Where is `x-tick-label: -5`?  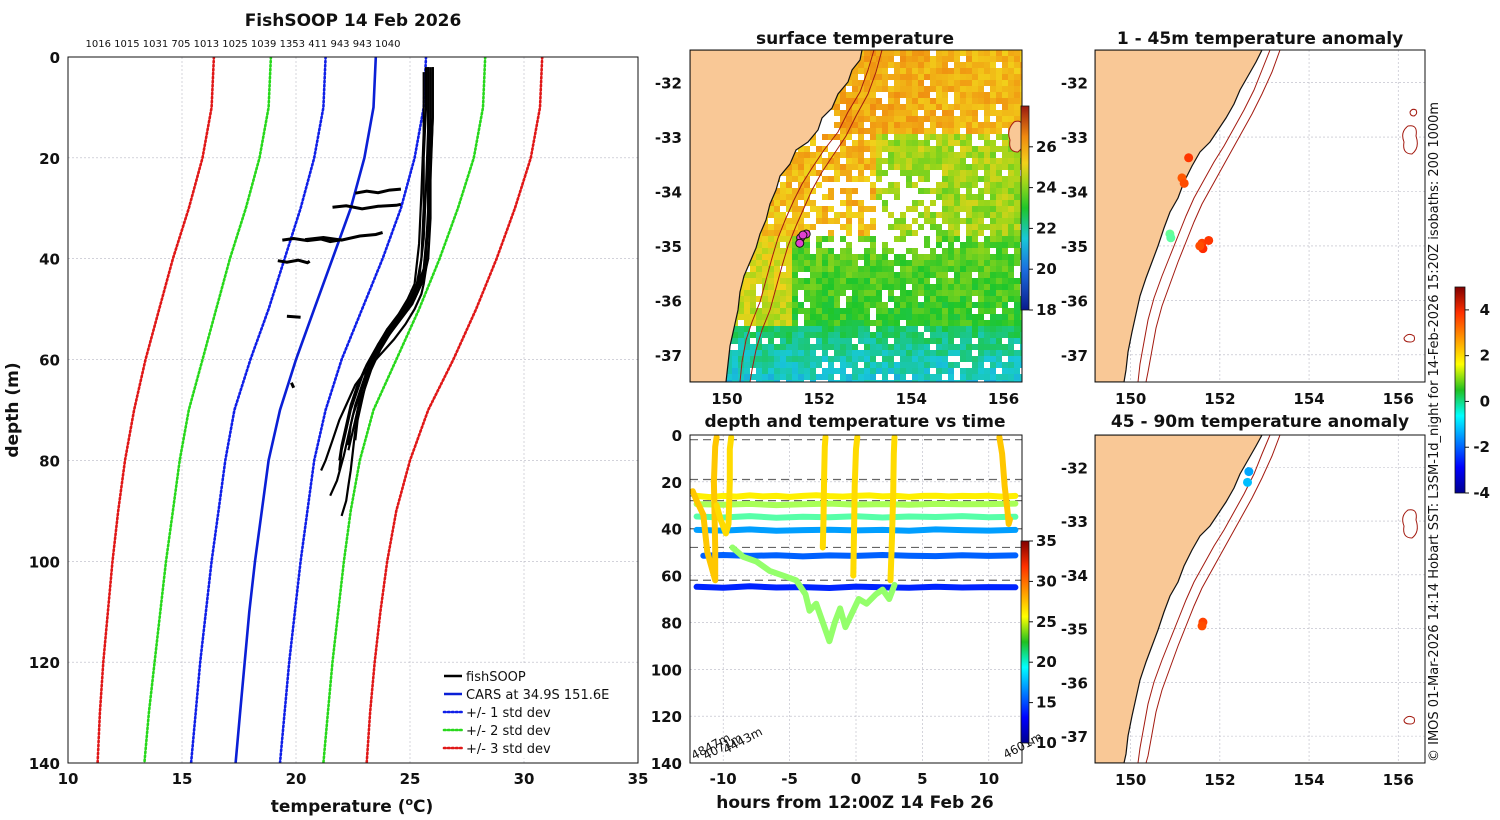 x-tick-label: -5 is located at coordinates (789, 779).